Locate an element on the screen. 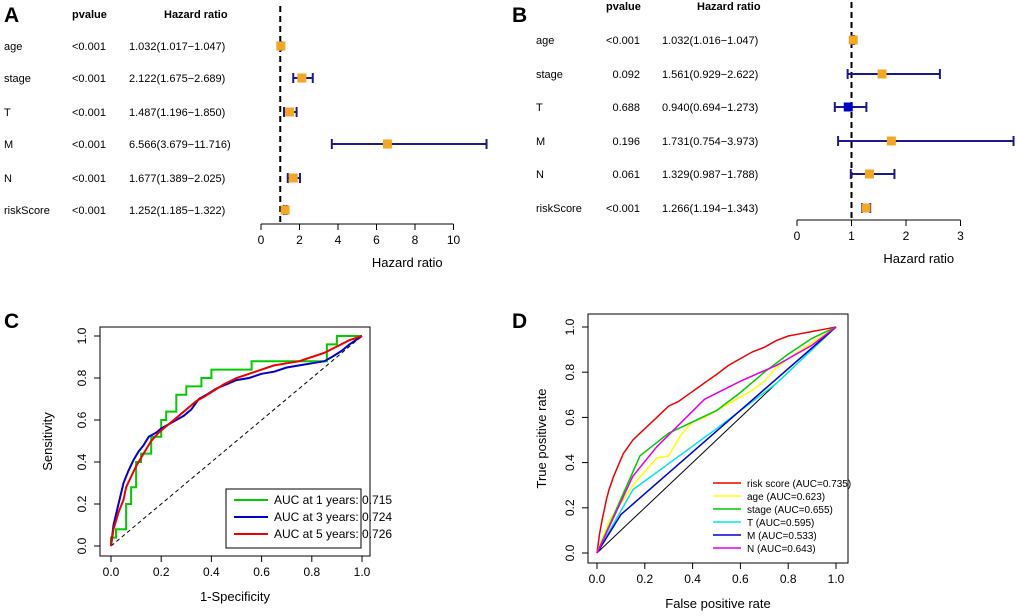 Image resolution: width=1017 pixels, height=616 pixels. row-pvalue: 0.061 is located at coordinates (626, 175).